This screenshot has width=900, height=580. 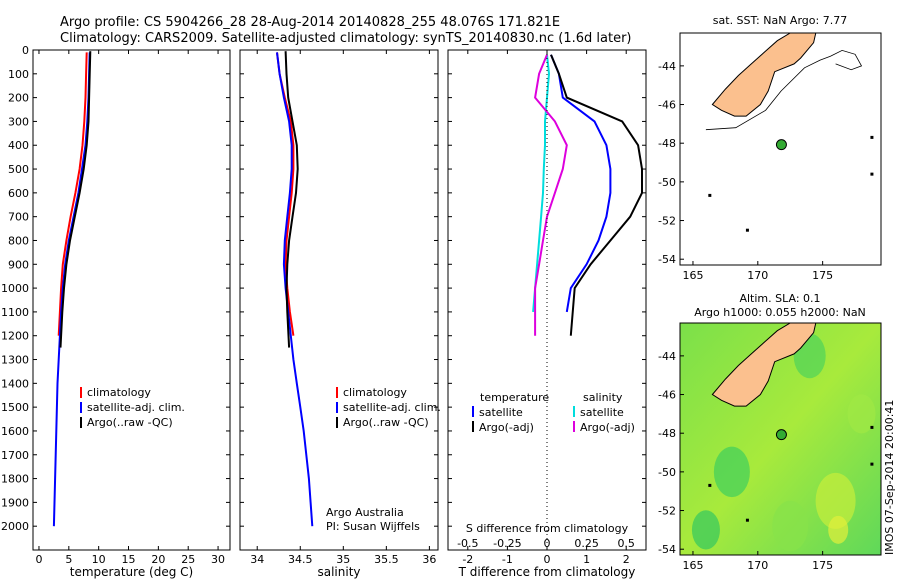 What do you see at coordinates (779, 298) in the screenshot?
I see `sla-map-title-1: Altim. SLA: 0.1` at bounding box center [779, 298].